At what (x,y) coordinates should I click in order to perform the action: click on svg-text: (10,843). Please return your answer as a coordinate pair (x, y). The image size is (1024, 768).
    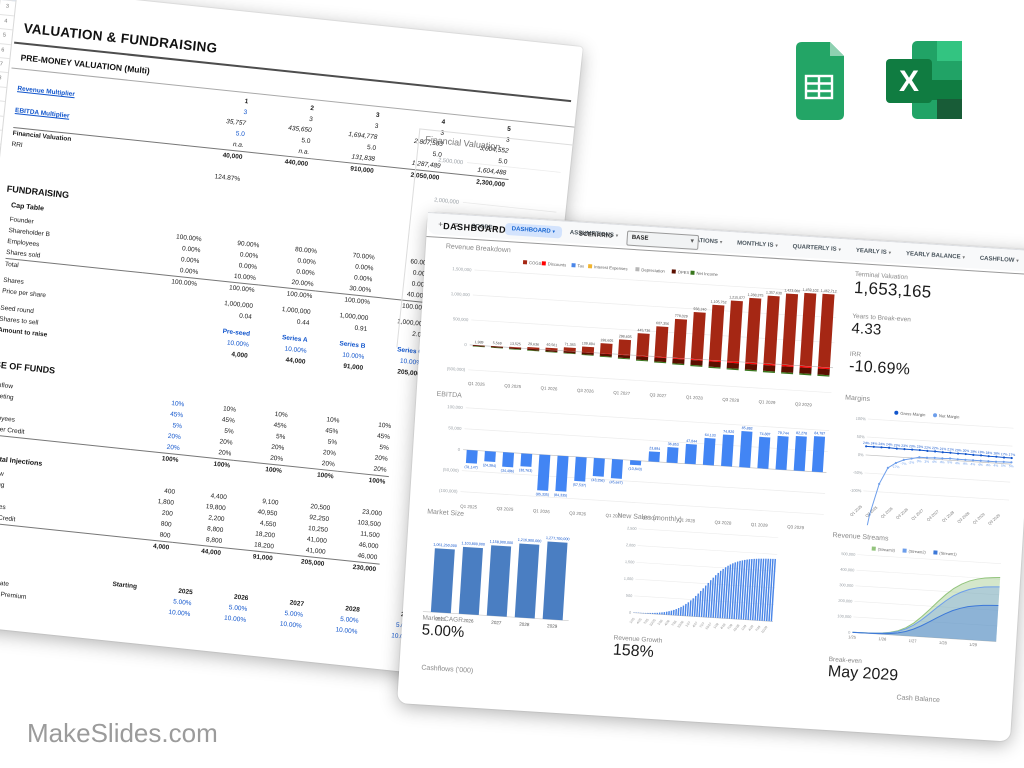
    Looking at the image, I should click on (635, 469).